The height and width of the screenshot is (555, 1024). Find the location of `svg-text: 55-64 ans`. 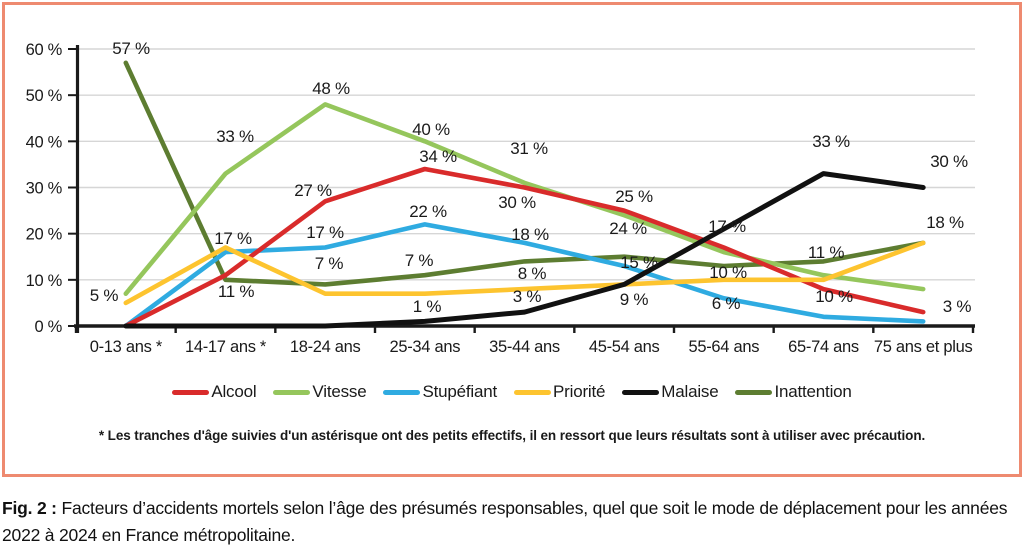

svg-text: 55-64 ans is located at coordinates (723, 347).